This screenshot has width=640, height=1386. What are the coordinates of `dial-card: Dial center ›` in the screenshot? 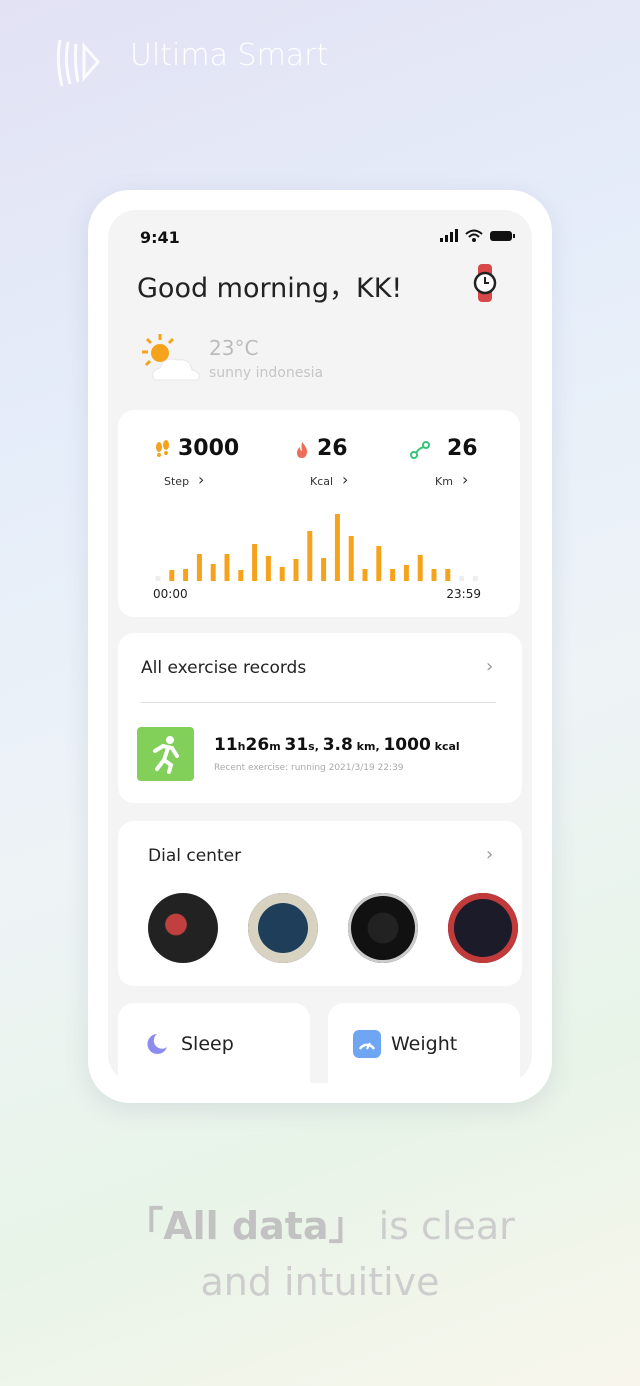 It's located at (320, 903).